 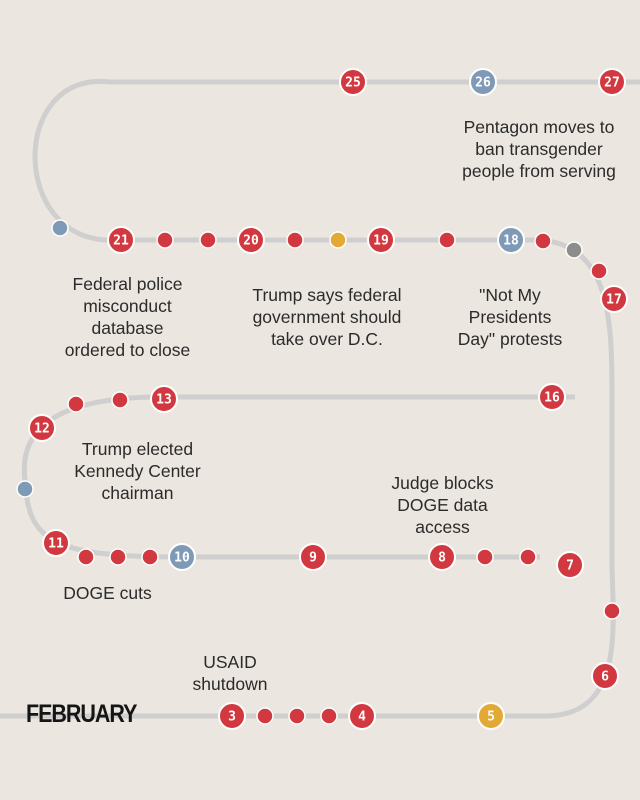 I want to click on day-number: 7, so click(x=570, y=566).